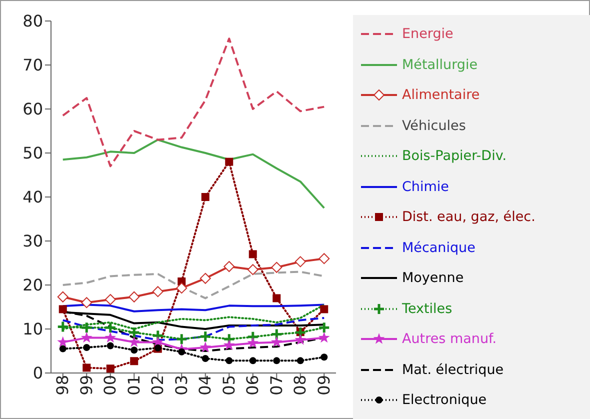  What do you see at coordinates (32, 285) in the screenshot?
I see `y-tick-label: 20` at bounding box center [32, 285].